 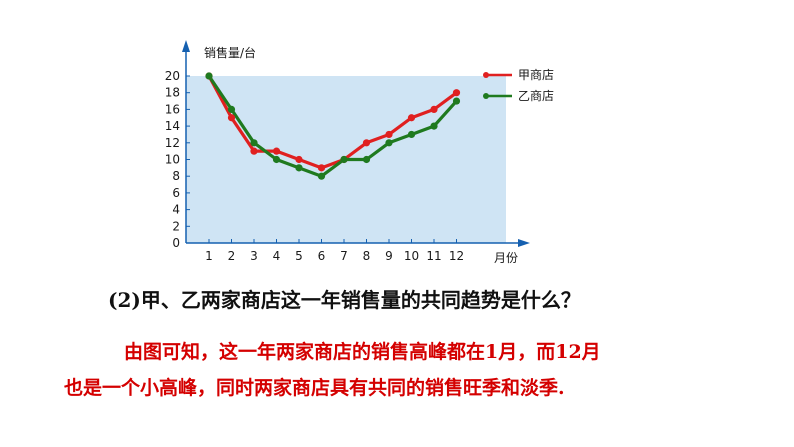 What do you see at coordinates (254, 256) in the screenshot?
I see `x-tick-label: 3` at bounding box center [254, 256].